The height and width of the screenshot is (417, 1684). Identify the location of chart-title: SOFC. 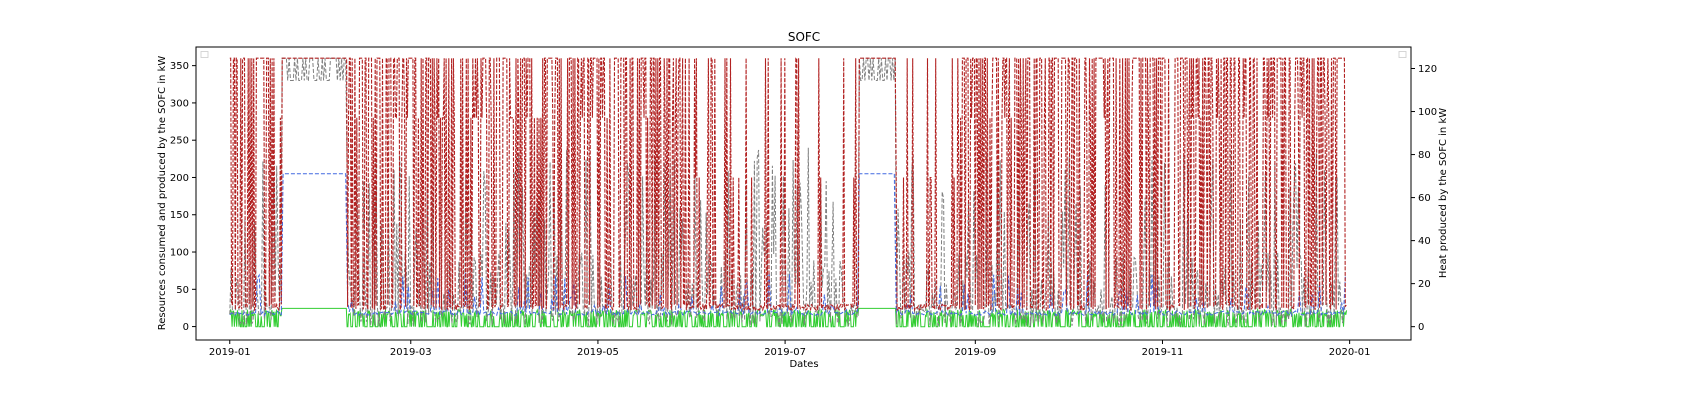
(804, 37).